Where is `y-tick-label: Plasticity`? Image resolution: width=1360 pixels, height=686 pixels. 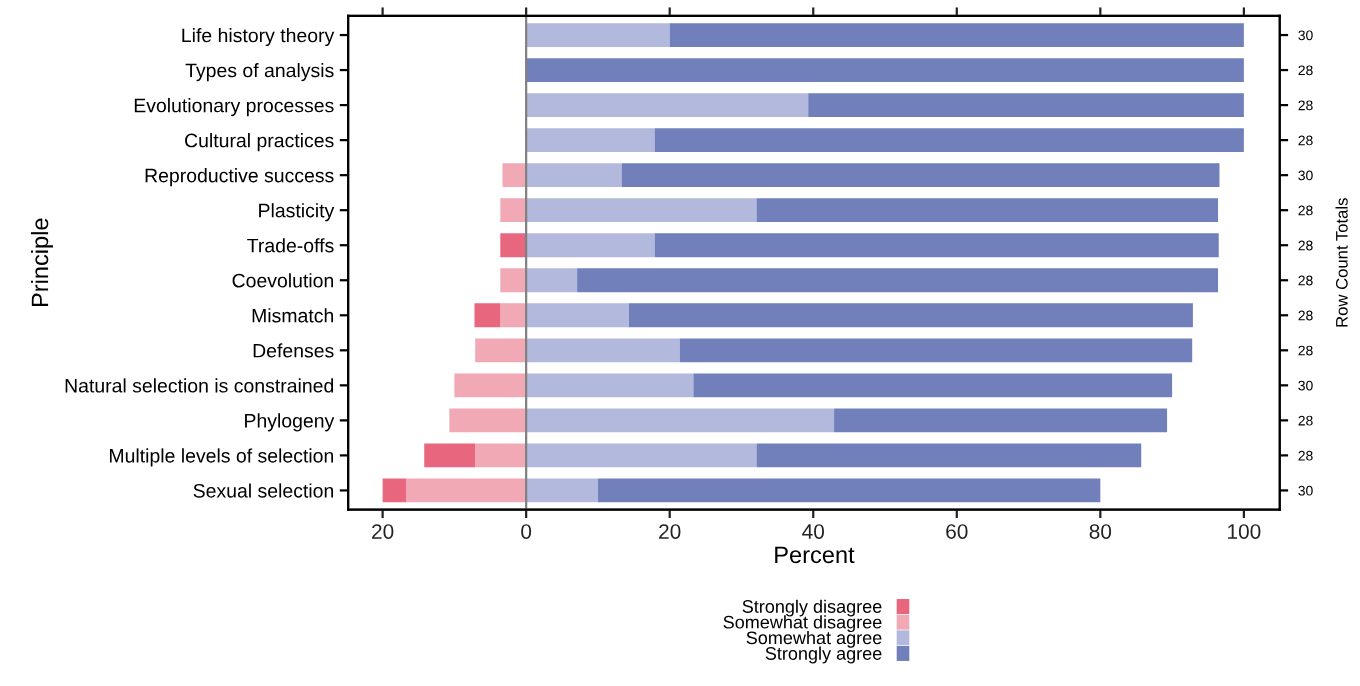 y-tick-label: Plasticity is located at coordinates (297, 212).